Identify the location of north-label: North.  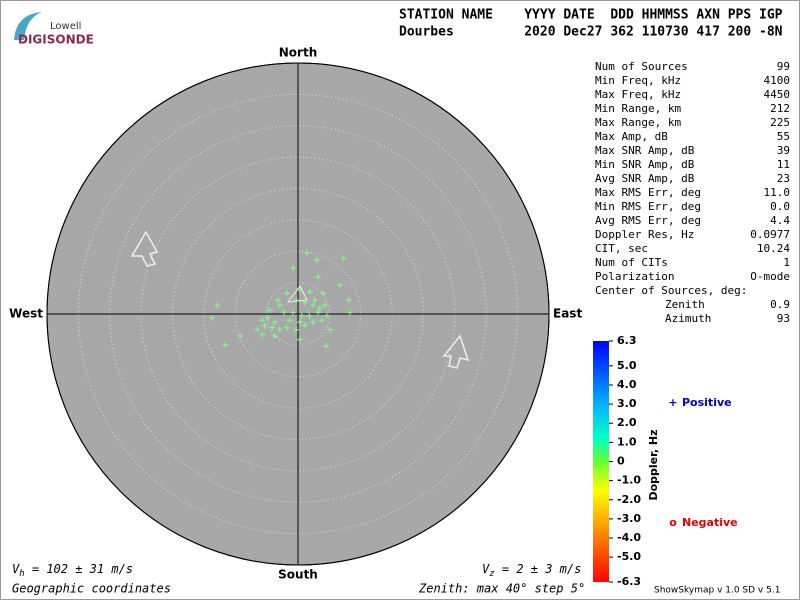
(298, 53).